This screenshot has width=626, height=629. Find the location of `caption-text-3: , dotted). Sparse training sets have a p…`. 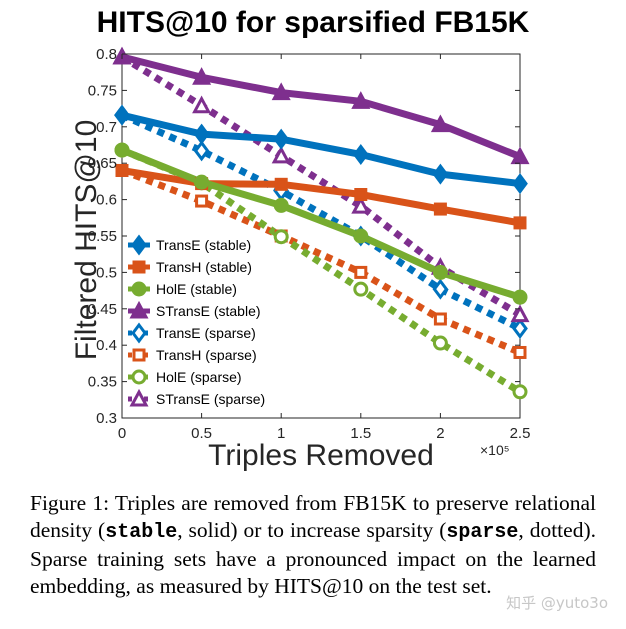

caption-text-3: , dotted). Sparse training sets have a p… is located at coordinates (313, 558).